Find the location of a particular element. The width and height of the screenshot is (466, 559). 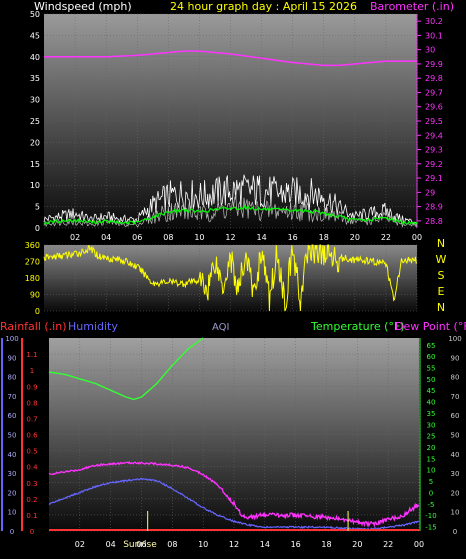

wind-x-tick-label: 20 is located at coordinates (355, 237).